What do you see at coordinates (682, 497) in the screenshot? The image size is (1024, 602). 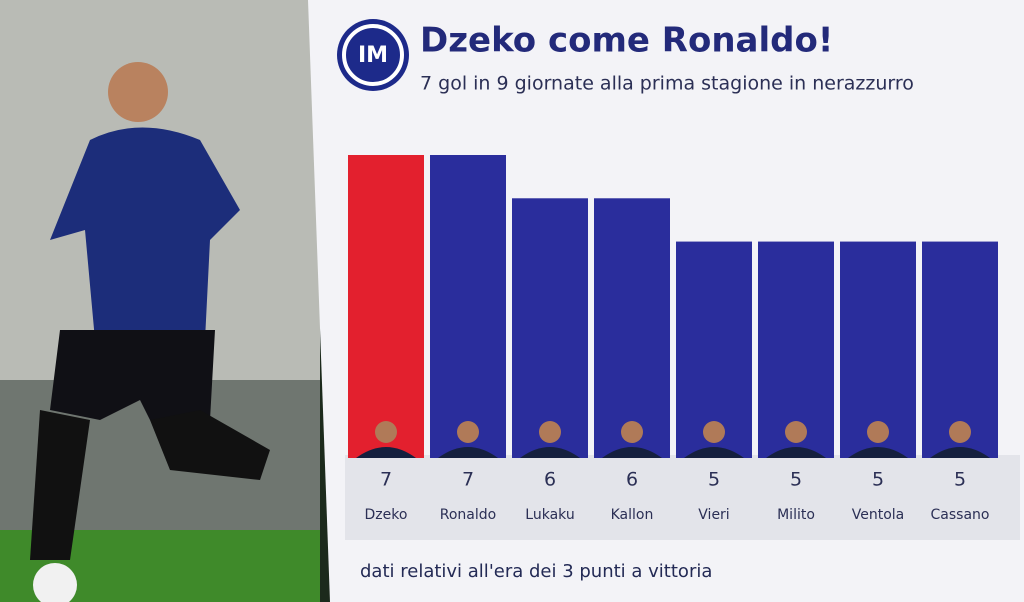 I see `label-band` at bounding box center [682, 497].